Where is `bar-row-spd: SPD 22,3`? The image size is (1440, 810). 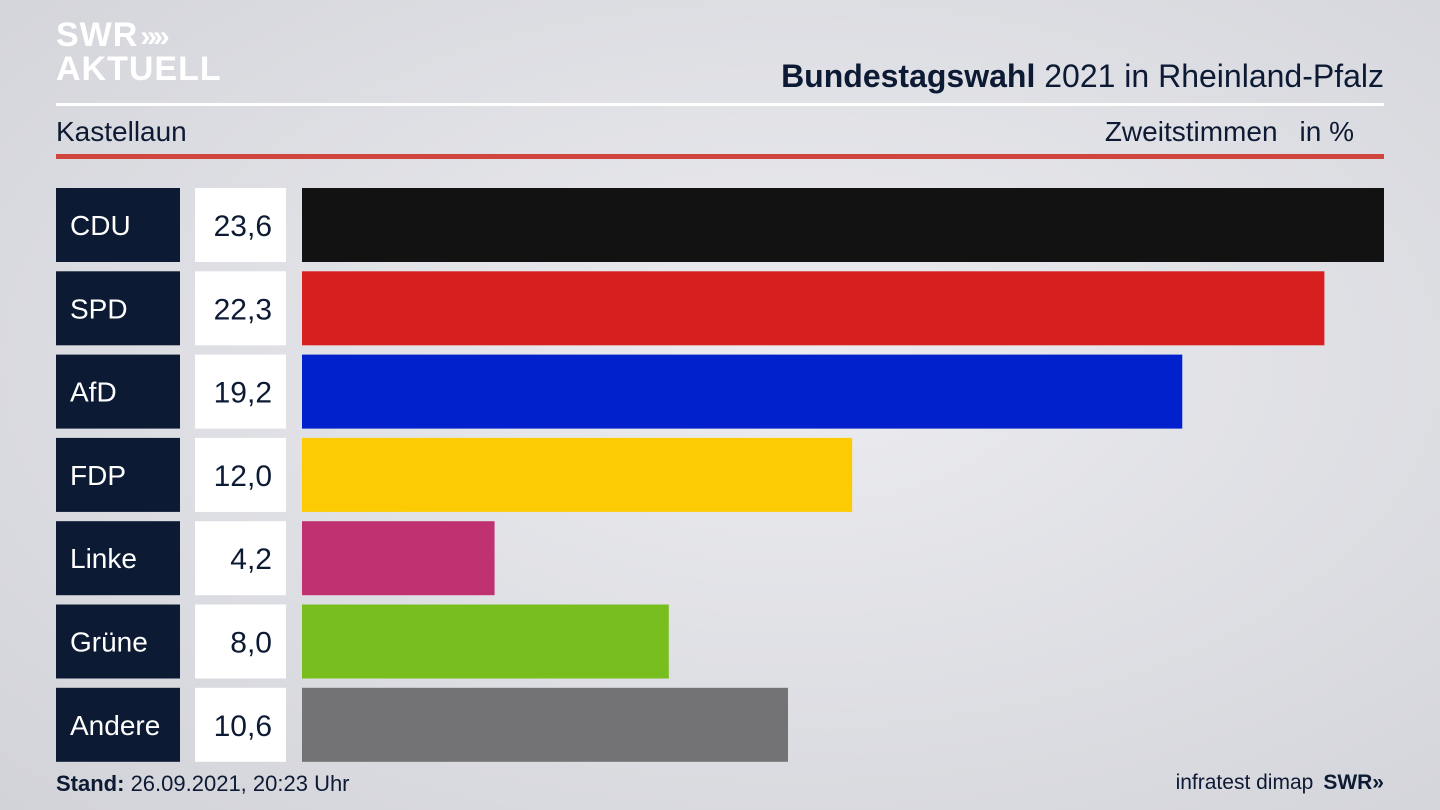 bar-row-spd: SPD 22,3 is located at coordinates (690, 308).